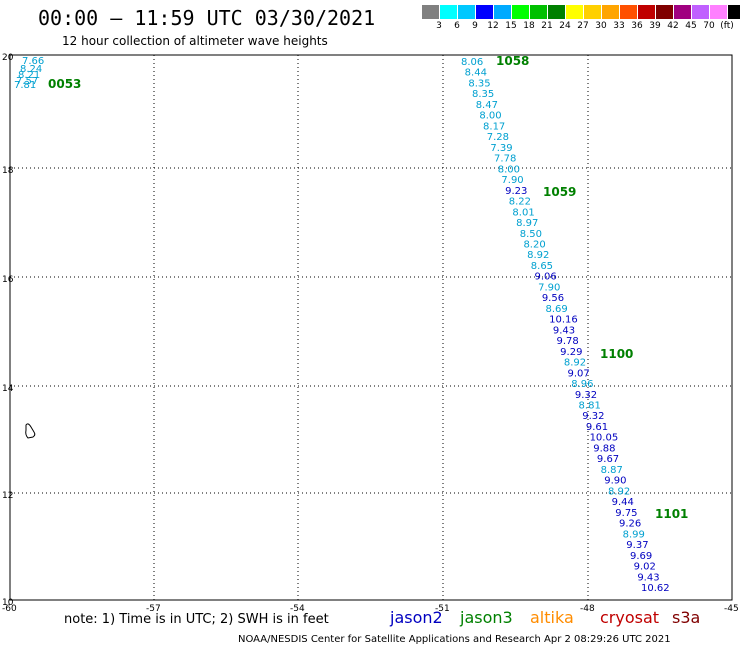 The width and height of the screenshot is (740, 650). I want to click on pass-number-label: 1059, so click(559, 192).